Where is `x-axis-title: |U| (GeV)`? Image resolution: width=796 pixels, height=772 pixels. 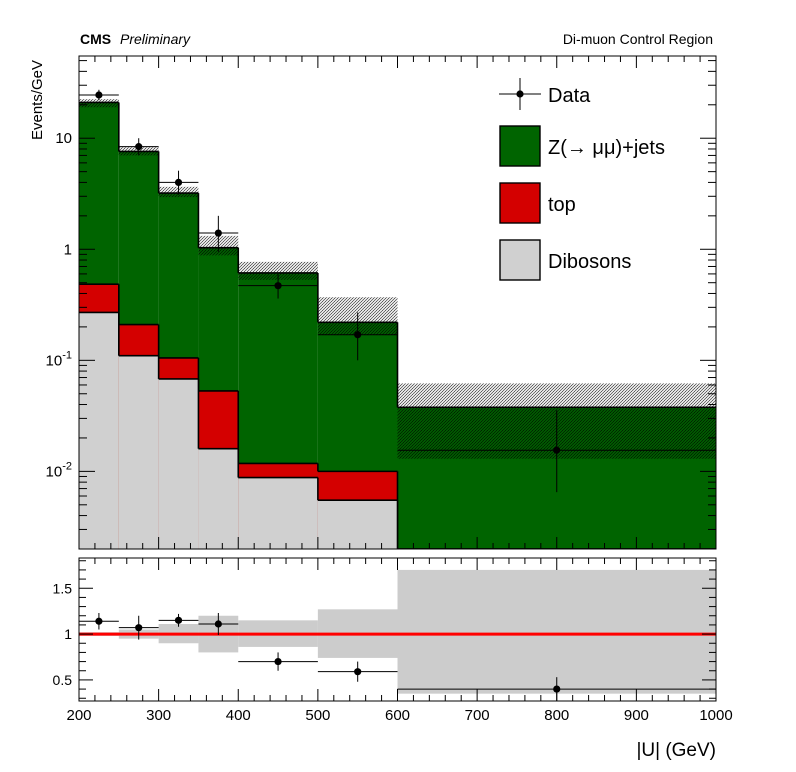 x-axis-title: |U| (GeV) is located at coordinates (676, 750).